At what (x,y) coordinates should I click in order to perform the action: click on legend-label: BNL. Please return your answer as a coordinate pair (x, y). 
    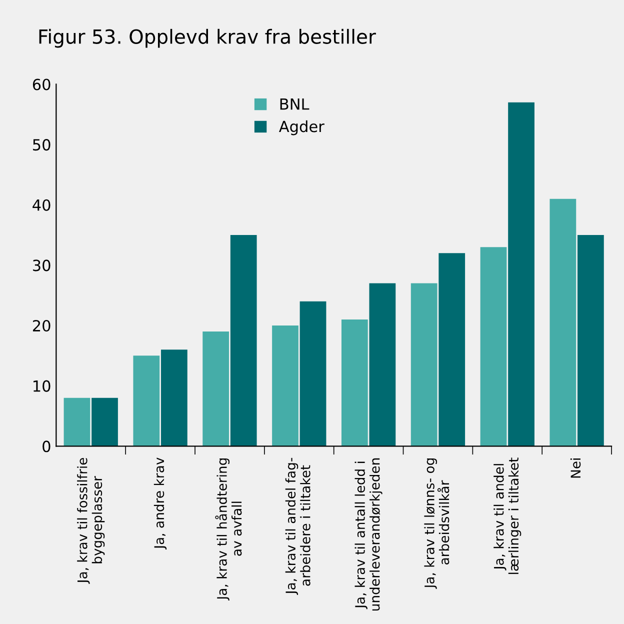
    Looking at the image, I should click on (295, 104).